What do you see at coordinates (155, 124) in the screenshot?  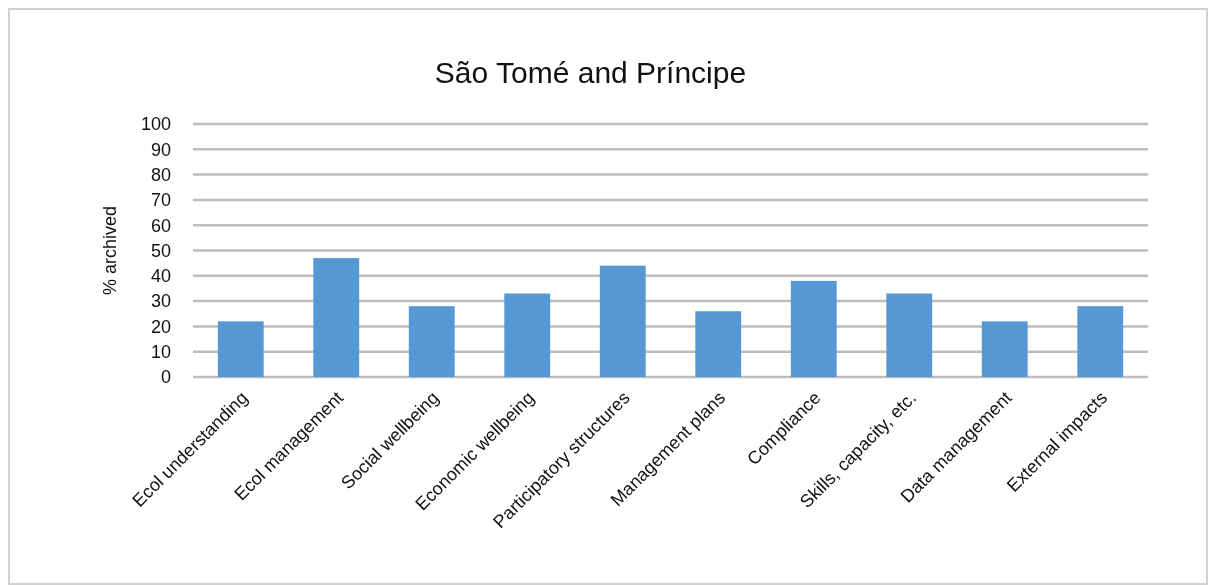 I see `y-tick-label: 100` at bounding box center [155, 124].